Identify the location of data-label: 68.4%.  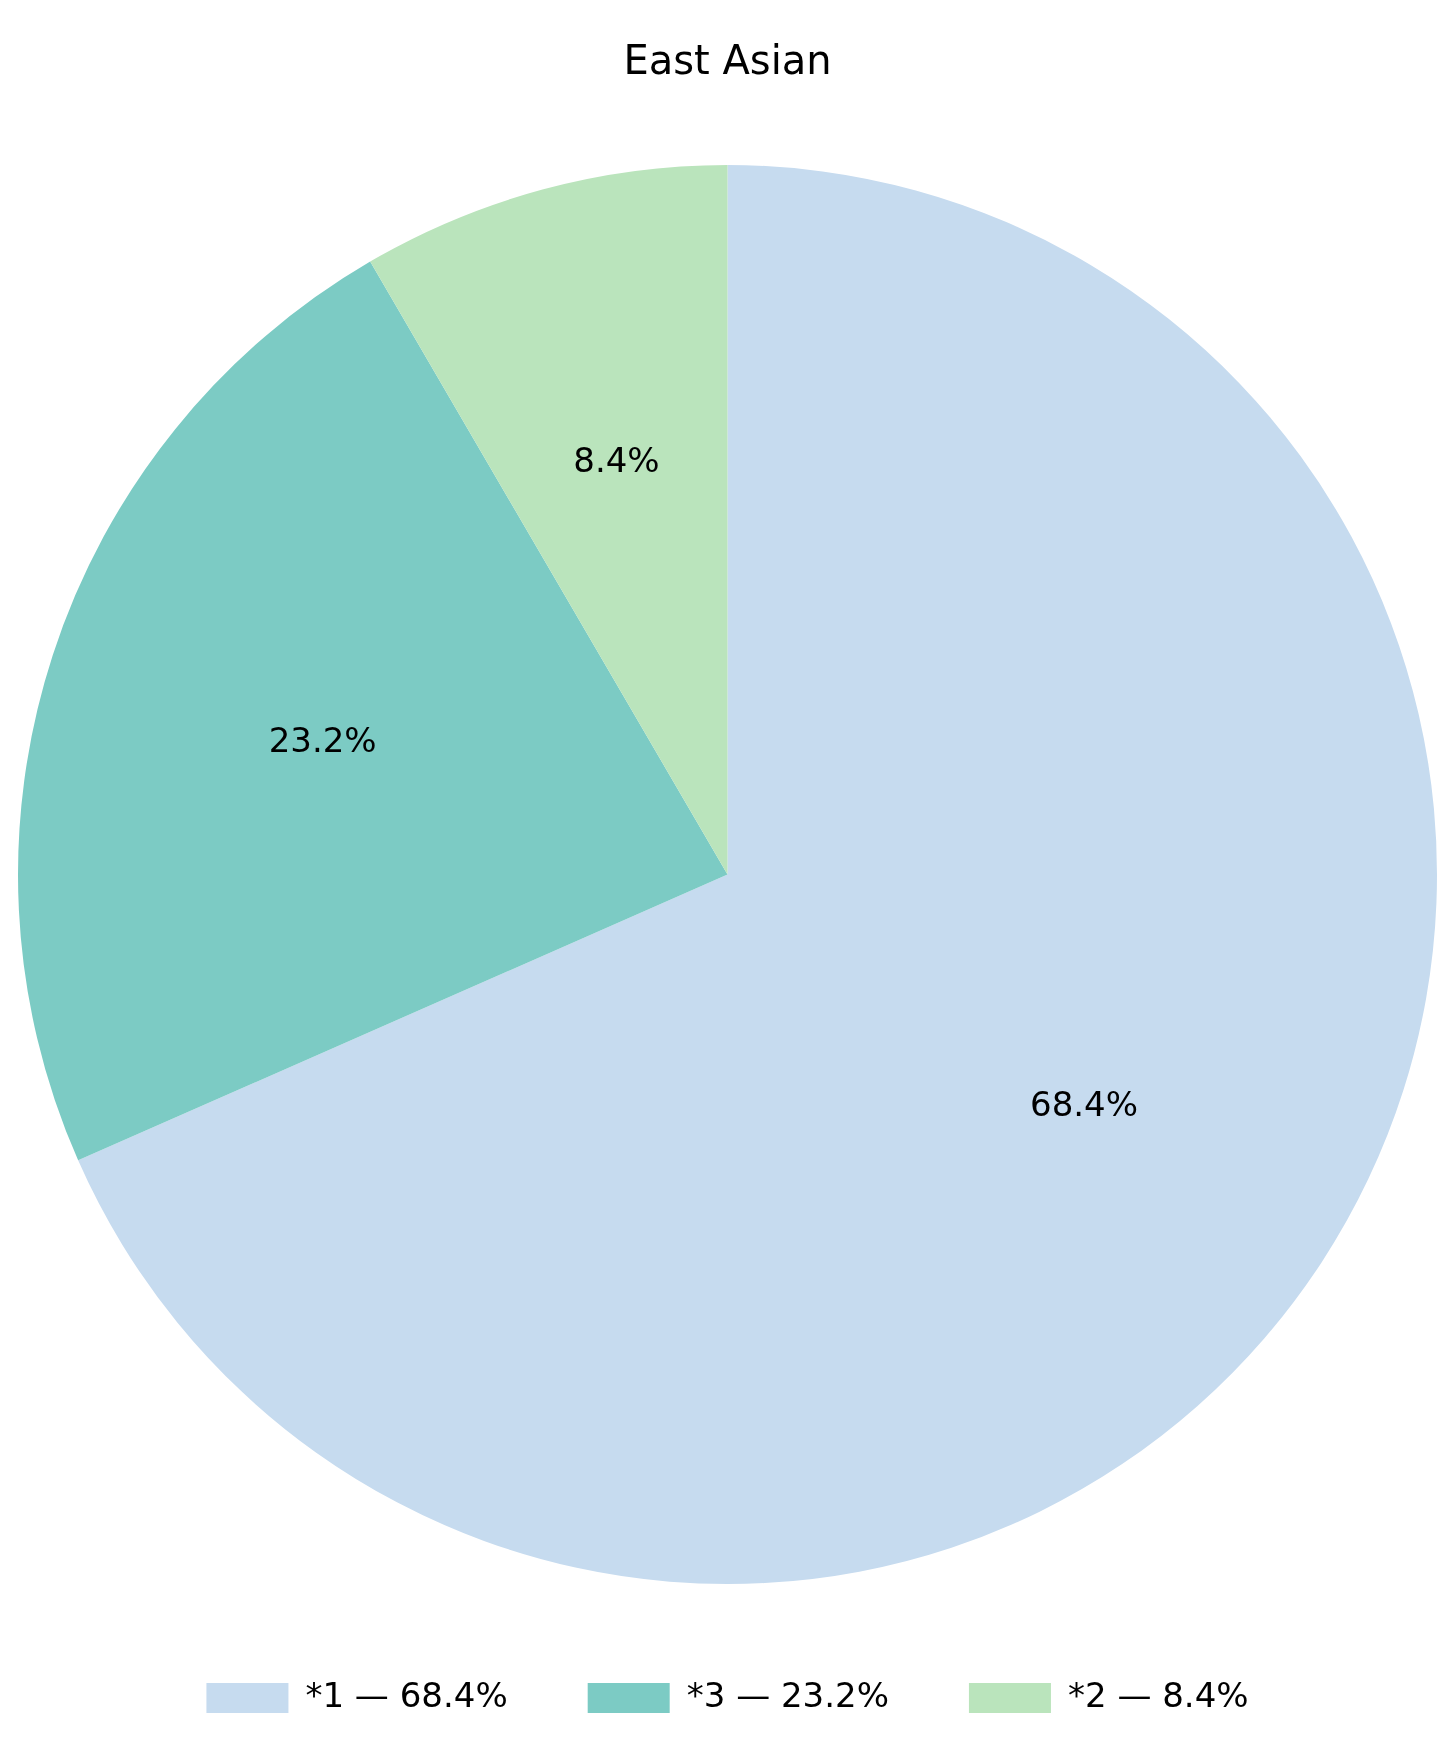
(1084, 1103).